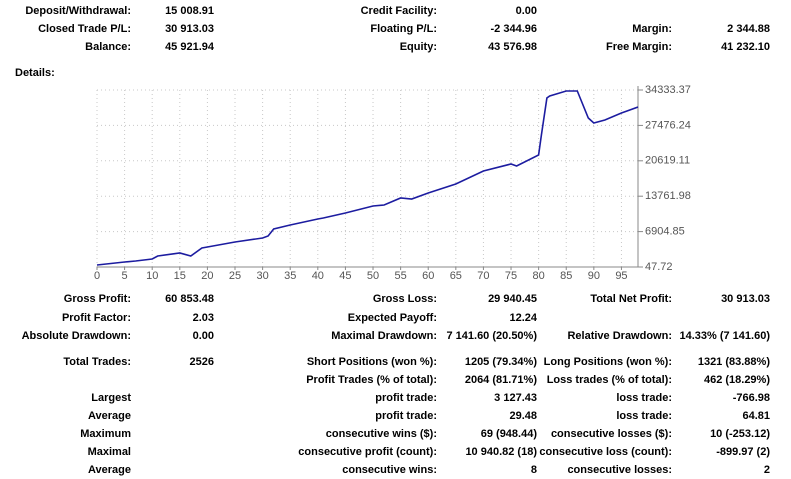 This screenshot has width=791, height=479. I want to click on field-value: 64.81, so click(756, 416).